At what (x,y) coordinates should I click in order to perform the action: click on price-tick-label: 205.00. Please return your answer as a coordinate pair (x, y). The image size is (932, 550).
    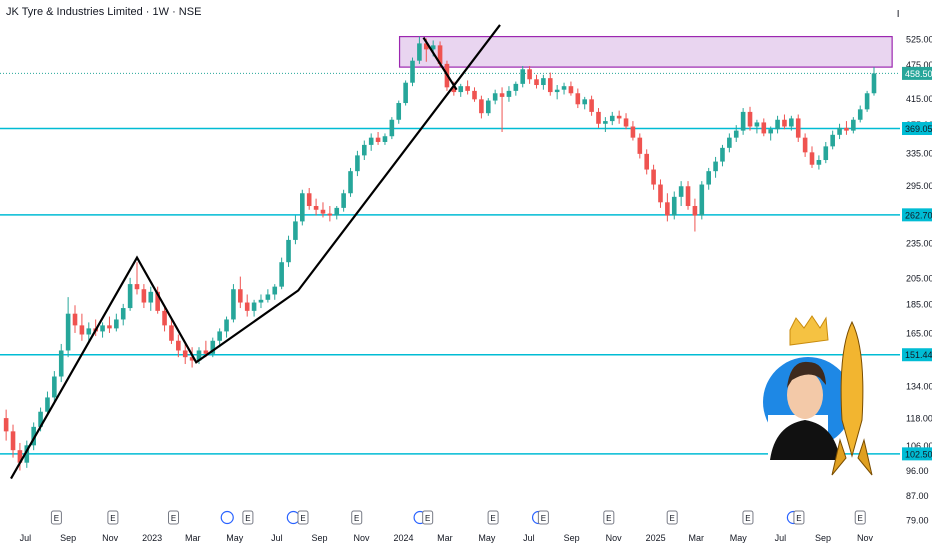
    Looking at the image, I should click on (919, 278).